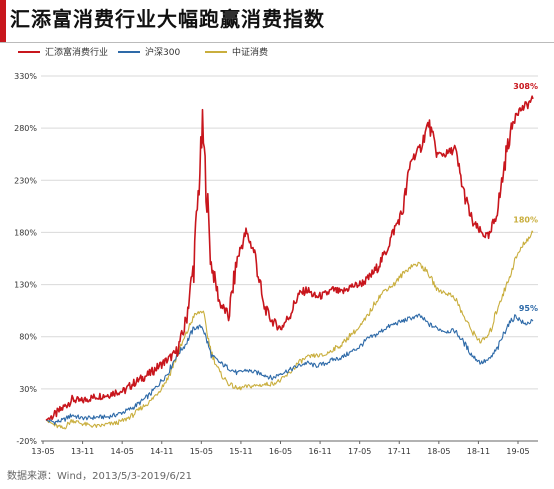 This screenshot has height=489, width=554. What do you see at coordinates (525, 219) in the screenshot?
I see `series-end-label: 180%` at bounding box center [525, 219].